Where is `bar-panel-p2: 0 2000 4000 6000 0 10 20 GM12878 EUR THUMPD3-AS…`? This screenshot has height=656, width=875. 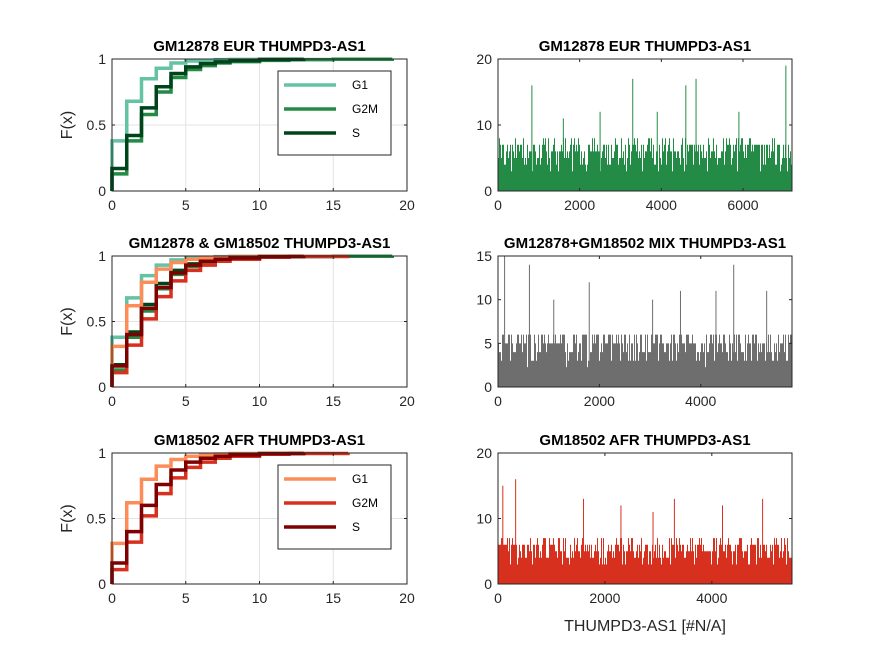 bar-panel-p2: 0 2000 4000 6000 0 10 20 GM12878 EUR THUMPD3-AS… is located at coordinates (634, 125).